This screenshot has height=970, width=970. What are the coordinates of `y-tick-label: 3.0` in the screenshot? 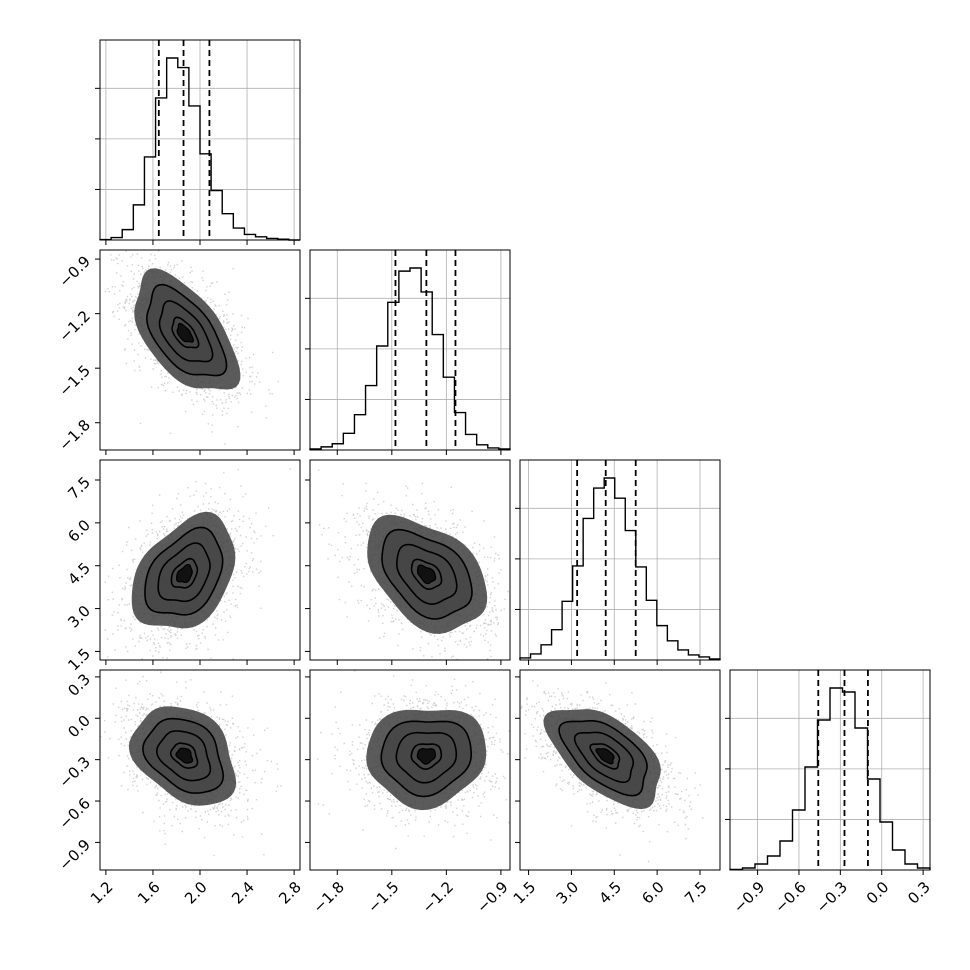 It's located at (79, 617).